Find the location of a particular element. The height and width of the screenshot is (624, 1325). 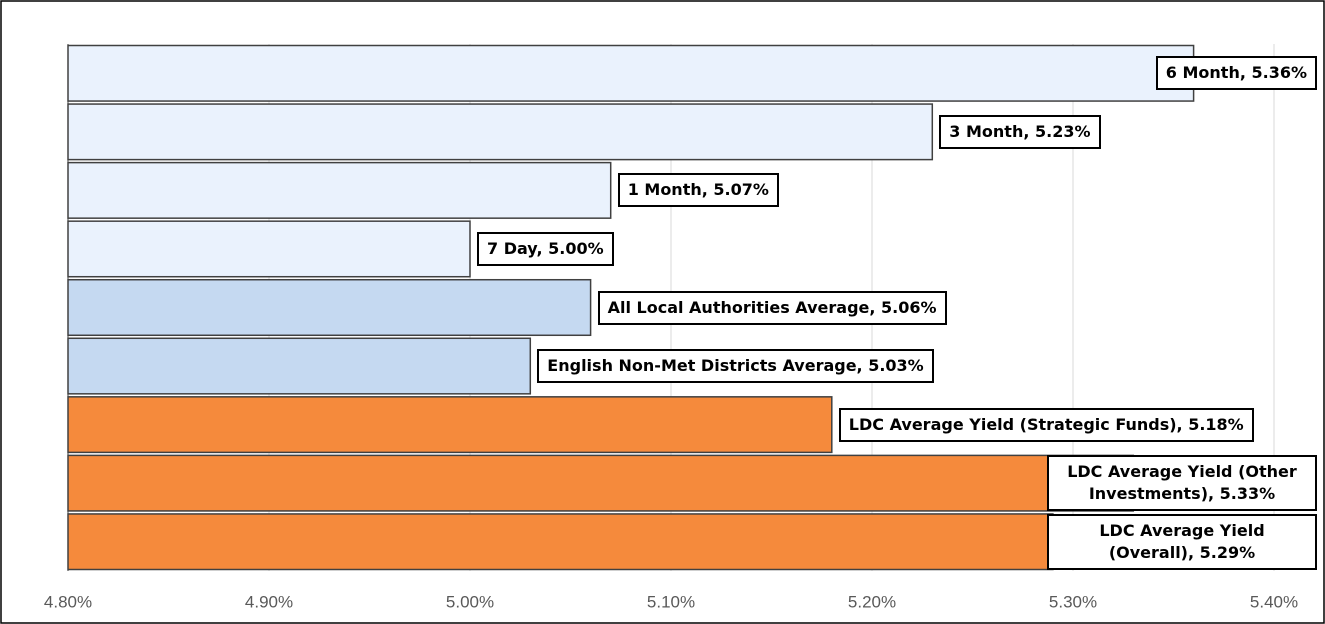

x-tick-label: 5.20% is located at coordinates (872, 601).